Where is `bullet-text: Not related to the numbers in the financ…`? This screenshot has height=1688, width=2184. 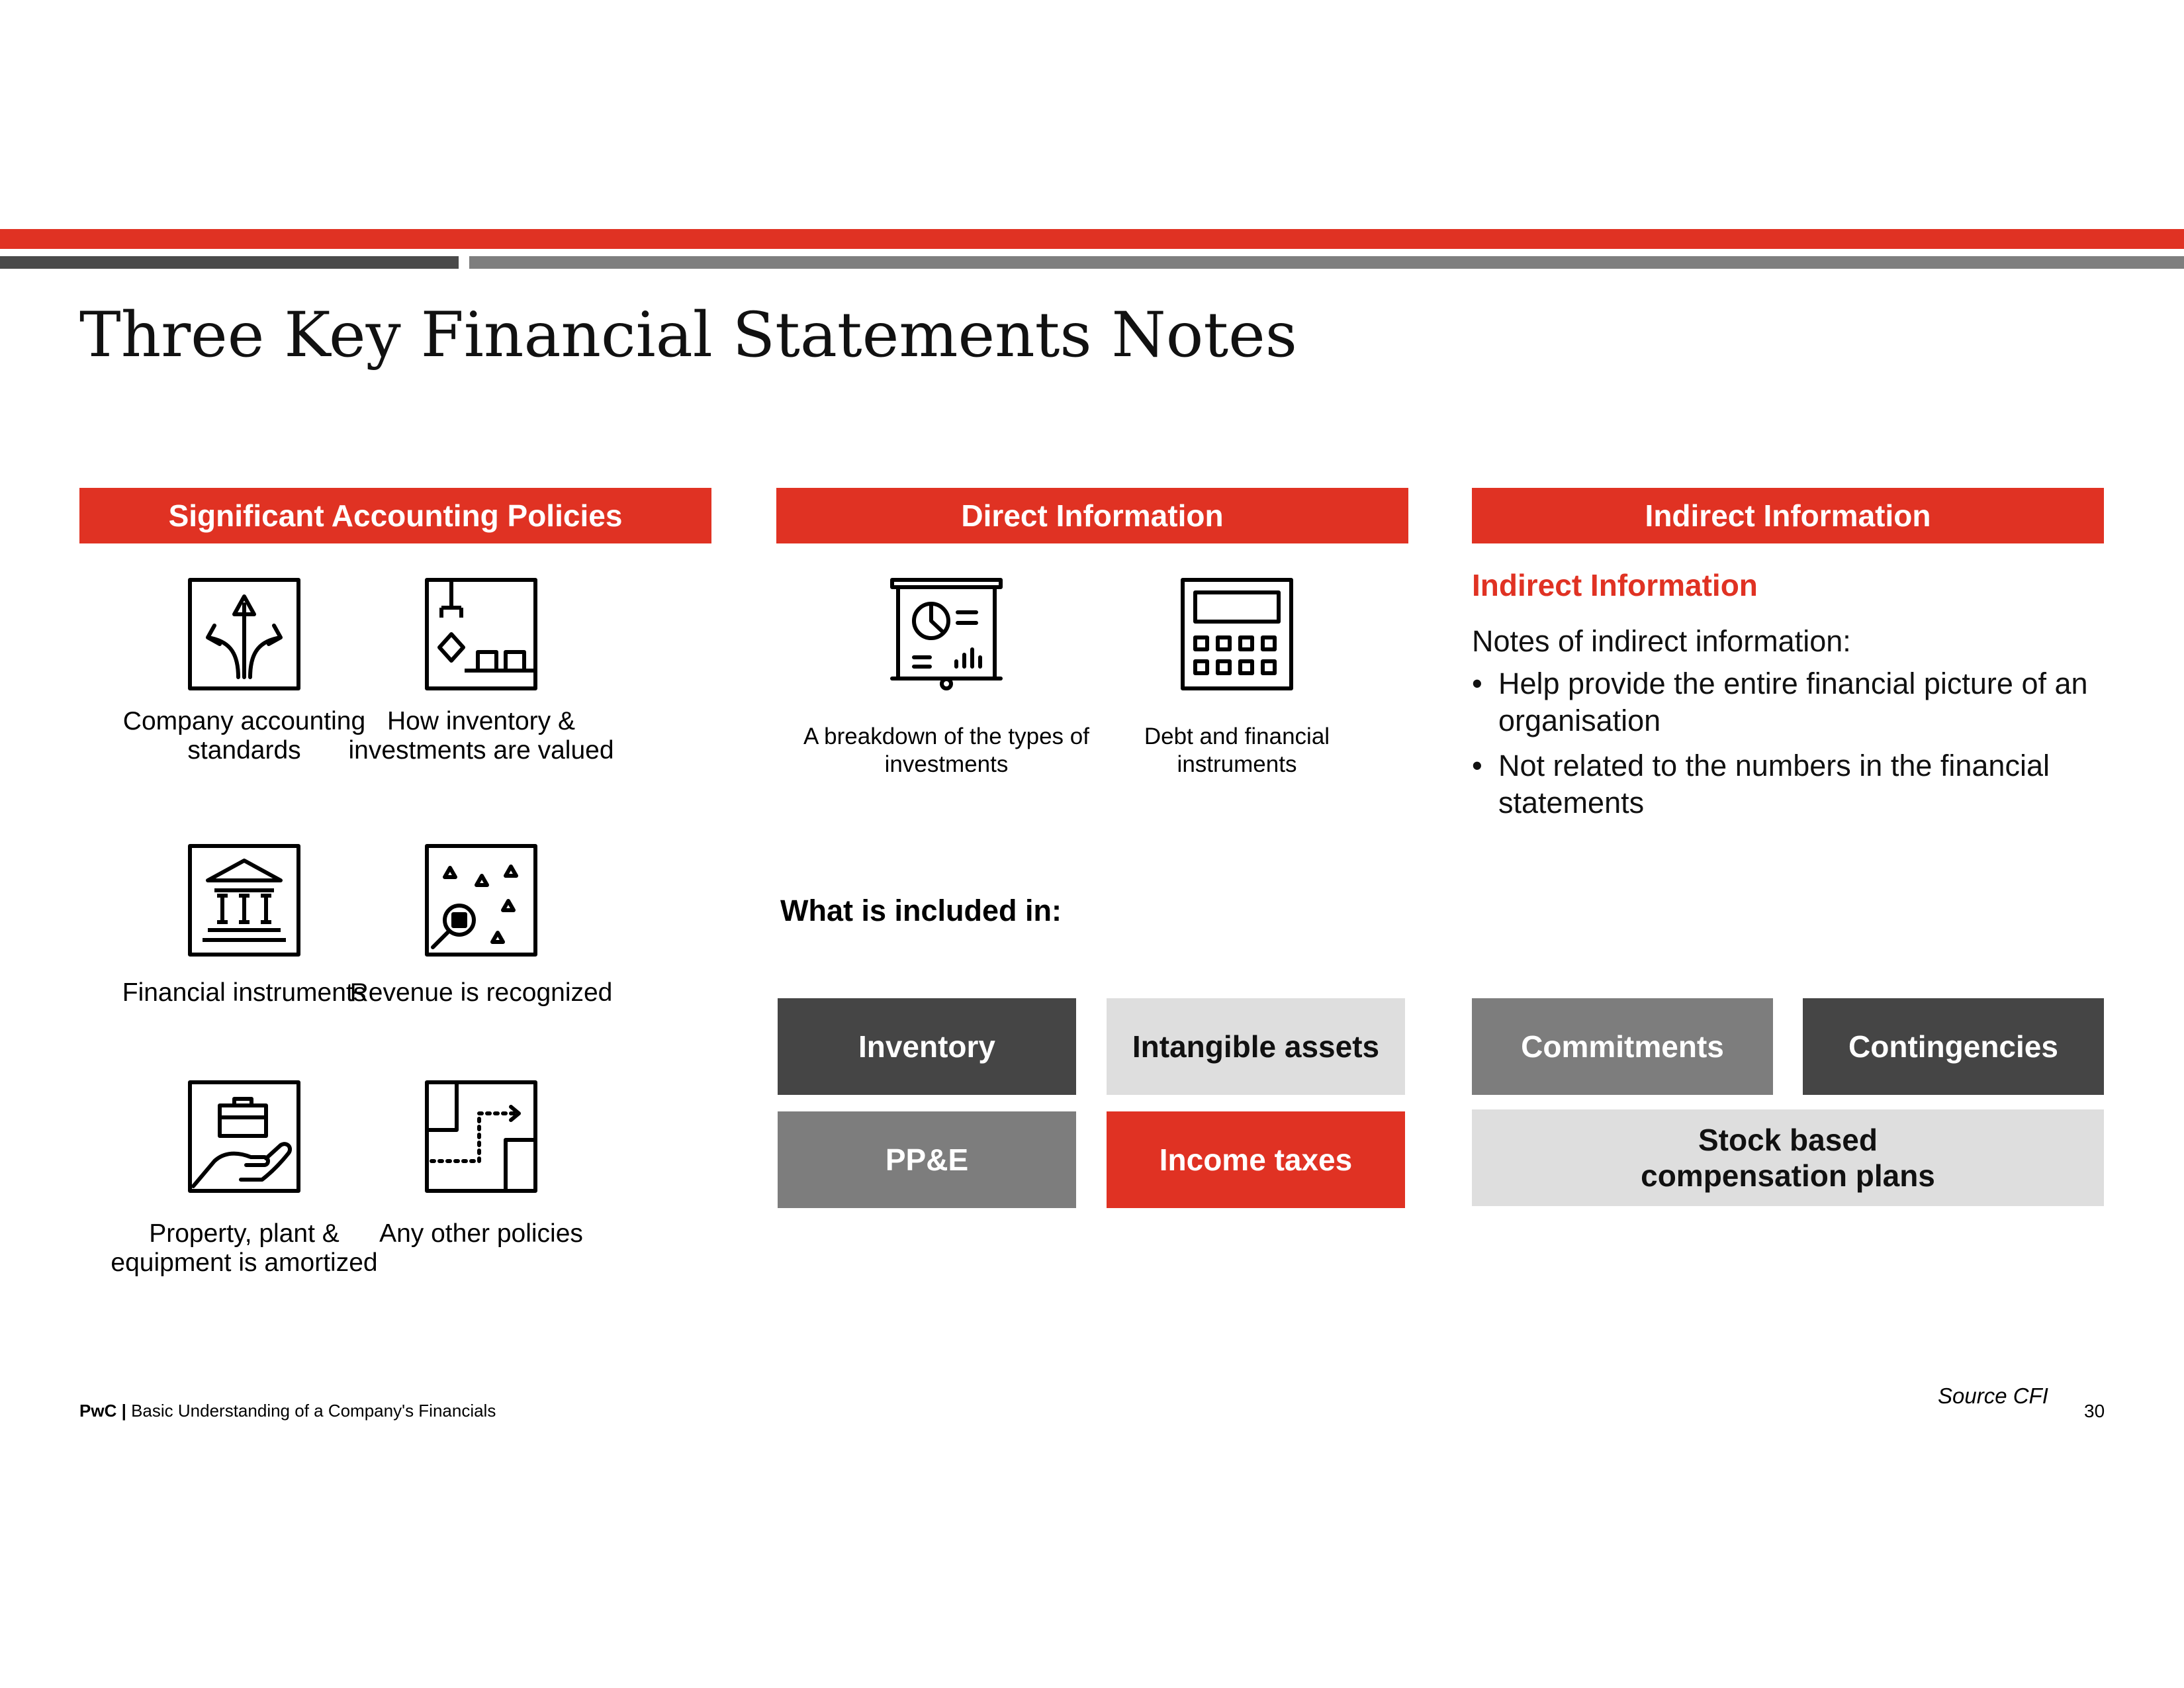 bullet-text: Not related to the numbers in the financ… is located at coordinates (1774, 784).